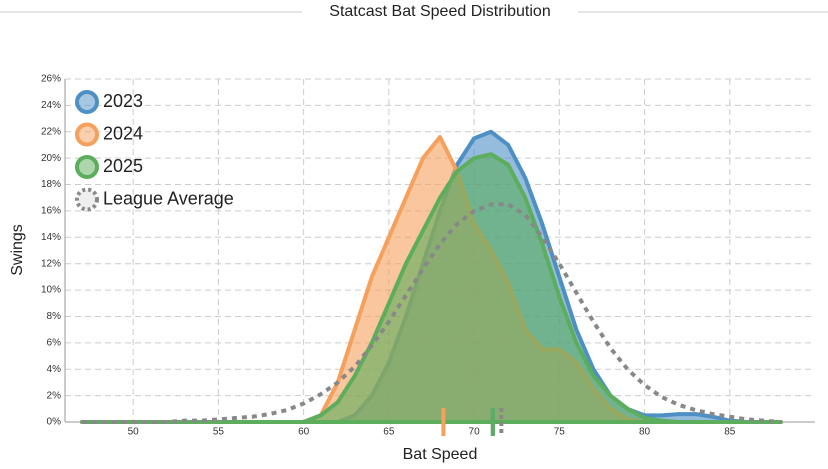  What do you see at coordinates (51, 211) in the screenshot?
I see `y-tick-label: 16%` at bounding box center [51, 211].